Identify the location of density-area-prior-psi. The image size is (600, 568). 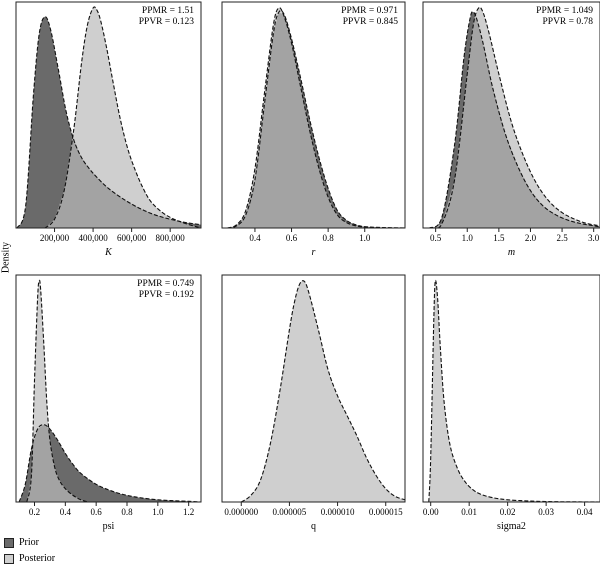
(110, 463).